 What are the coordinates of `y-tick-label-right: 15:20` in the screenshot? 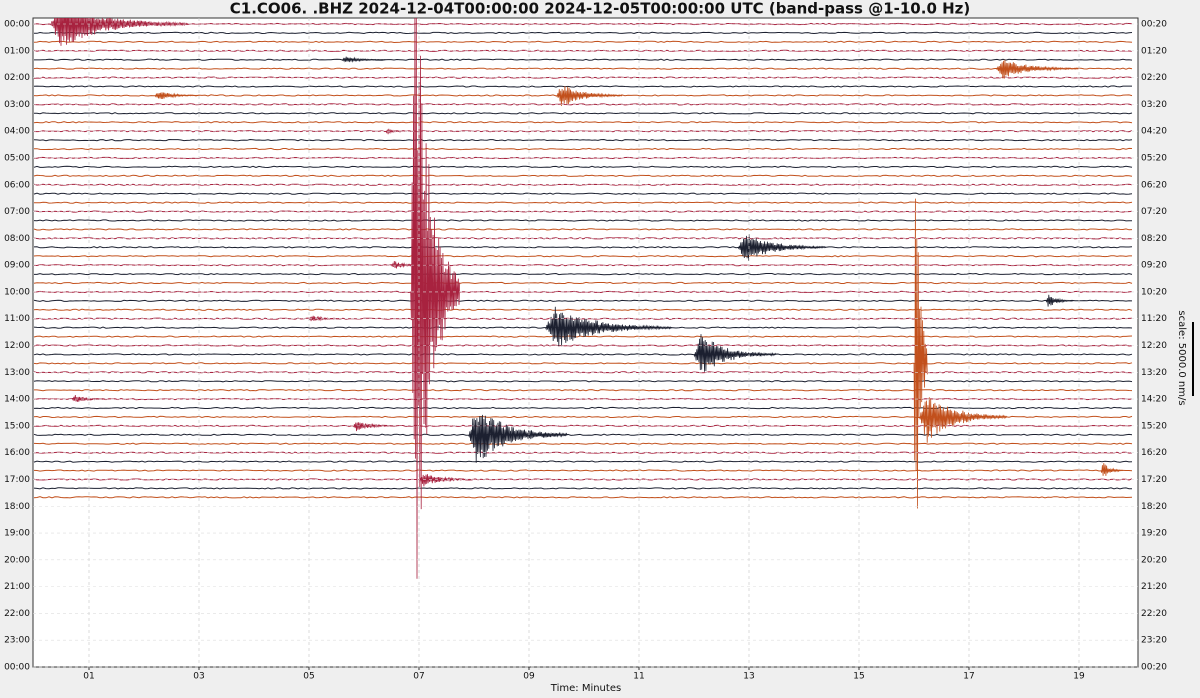 It's located at (1154, 426).